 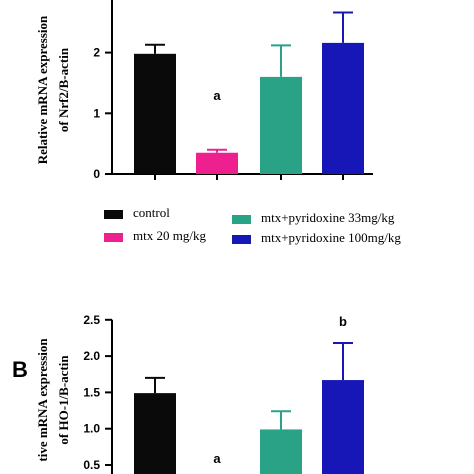 I want to click on legend-label: mtx+pyridoxine 100mg/kg, so click(x=331, y=237).